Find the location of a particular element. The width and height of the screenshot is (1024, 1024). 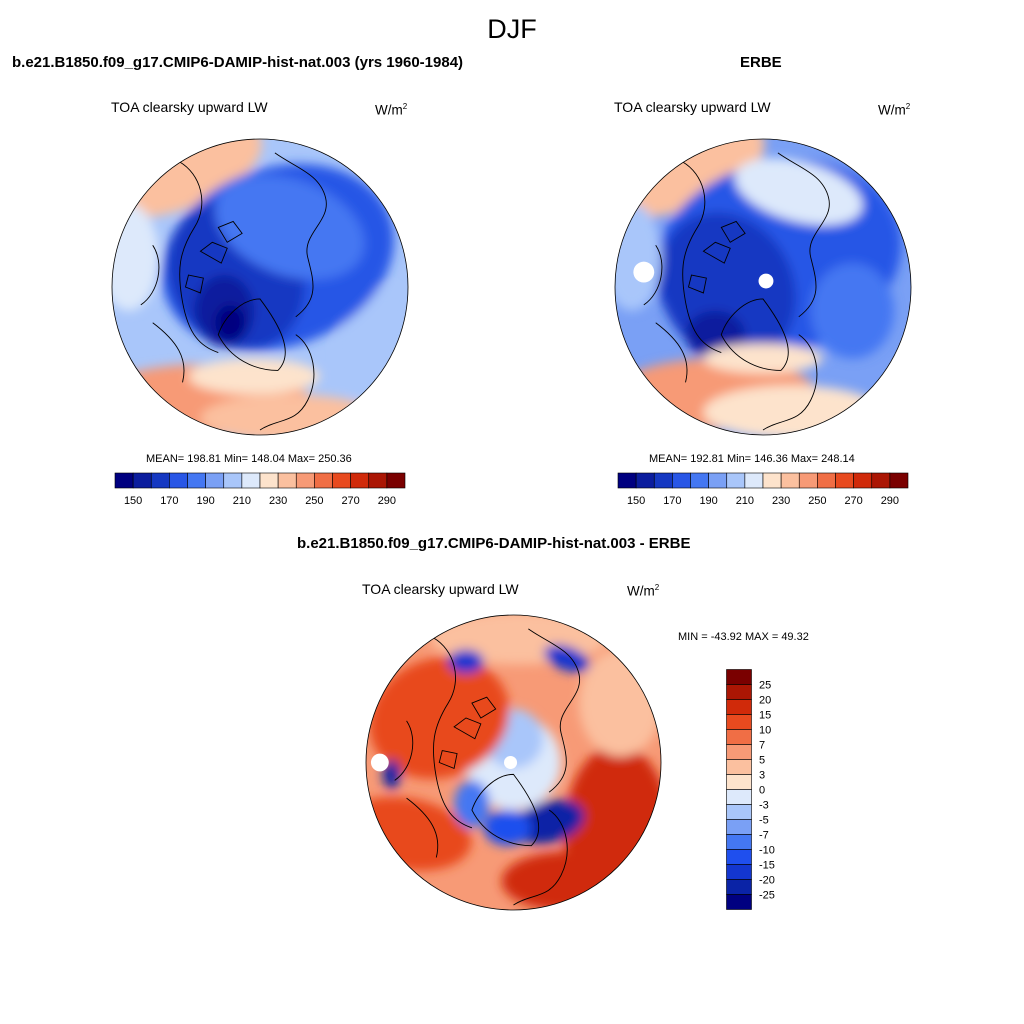

panel1-polar-map is located at coordinates (260, 287).